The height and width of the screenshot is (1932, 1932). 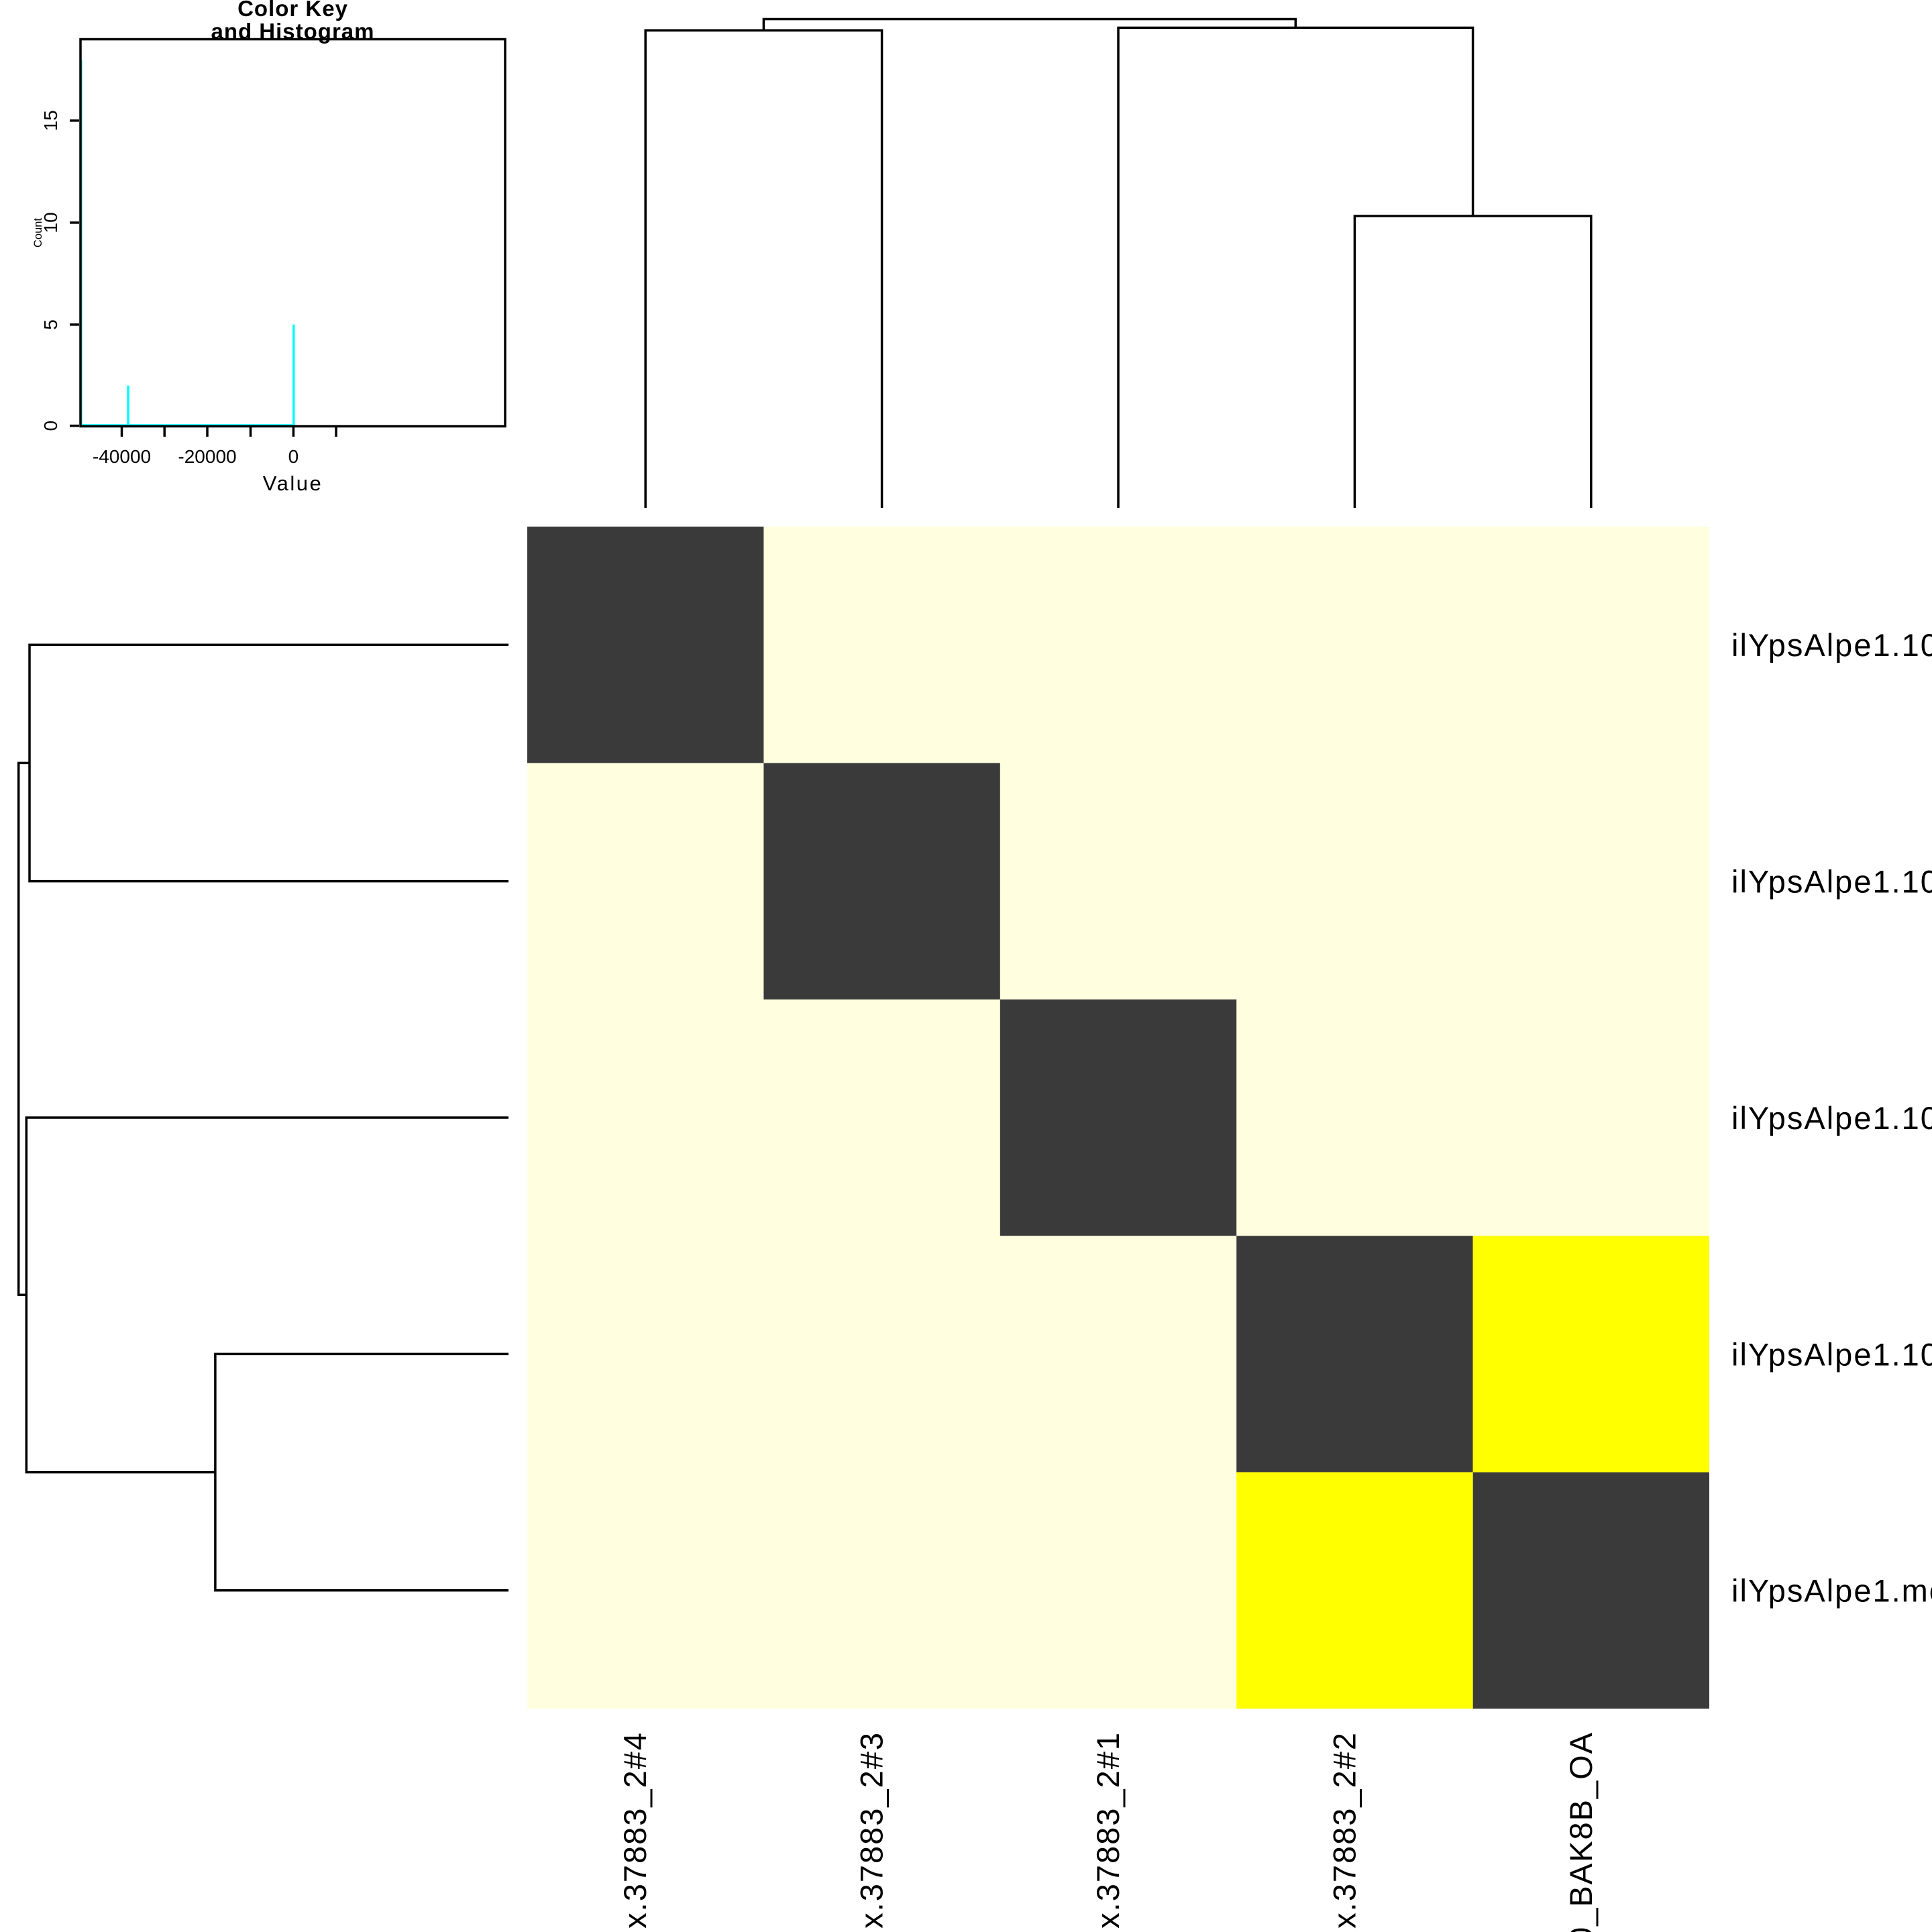 I want to click on svg-text: ilYpsAlpe1.mo, so click(x=1831, y=1591).